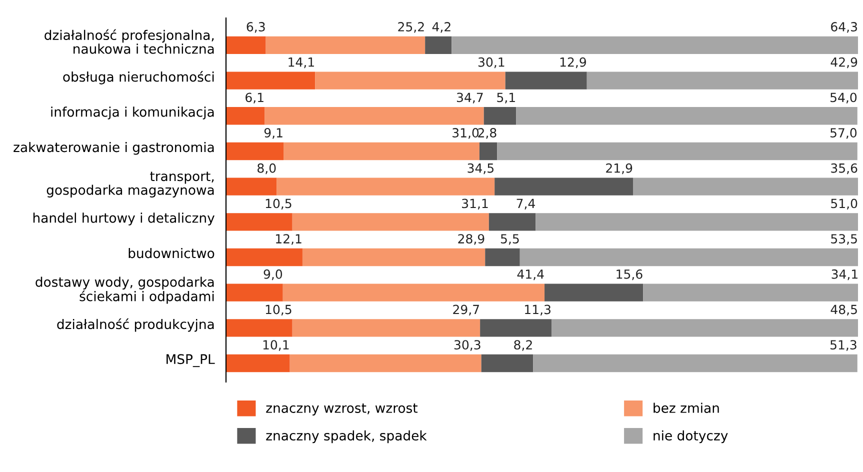 This screenshot has width=863, height=472. I want to click on y-tick-label: informacja i komunikacja, so click(132, 113).